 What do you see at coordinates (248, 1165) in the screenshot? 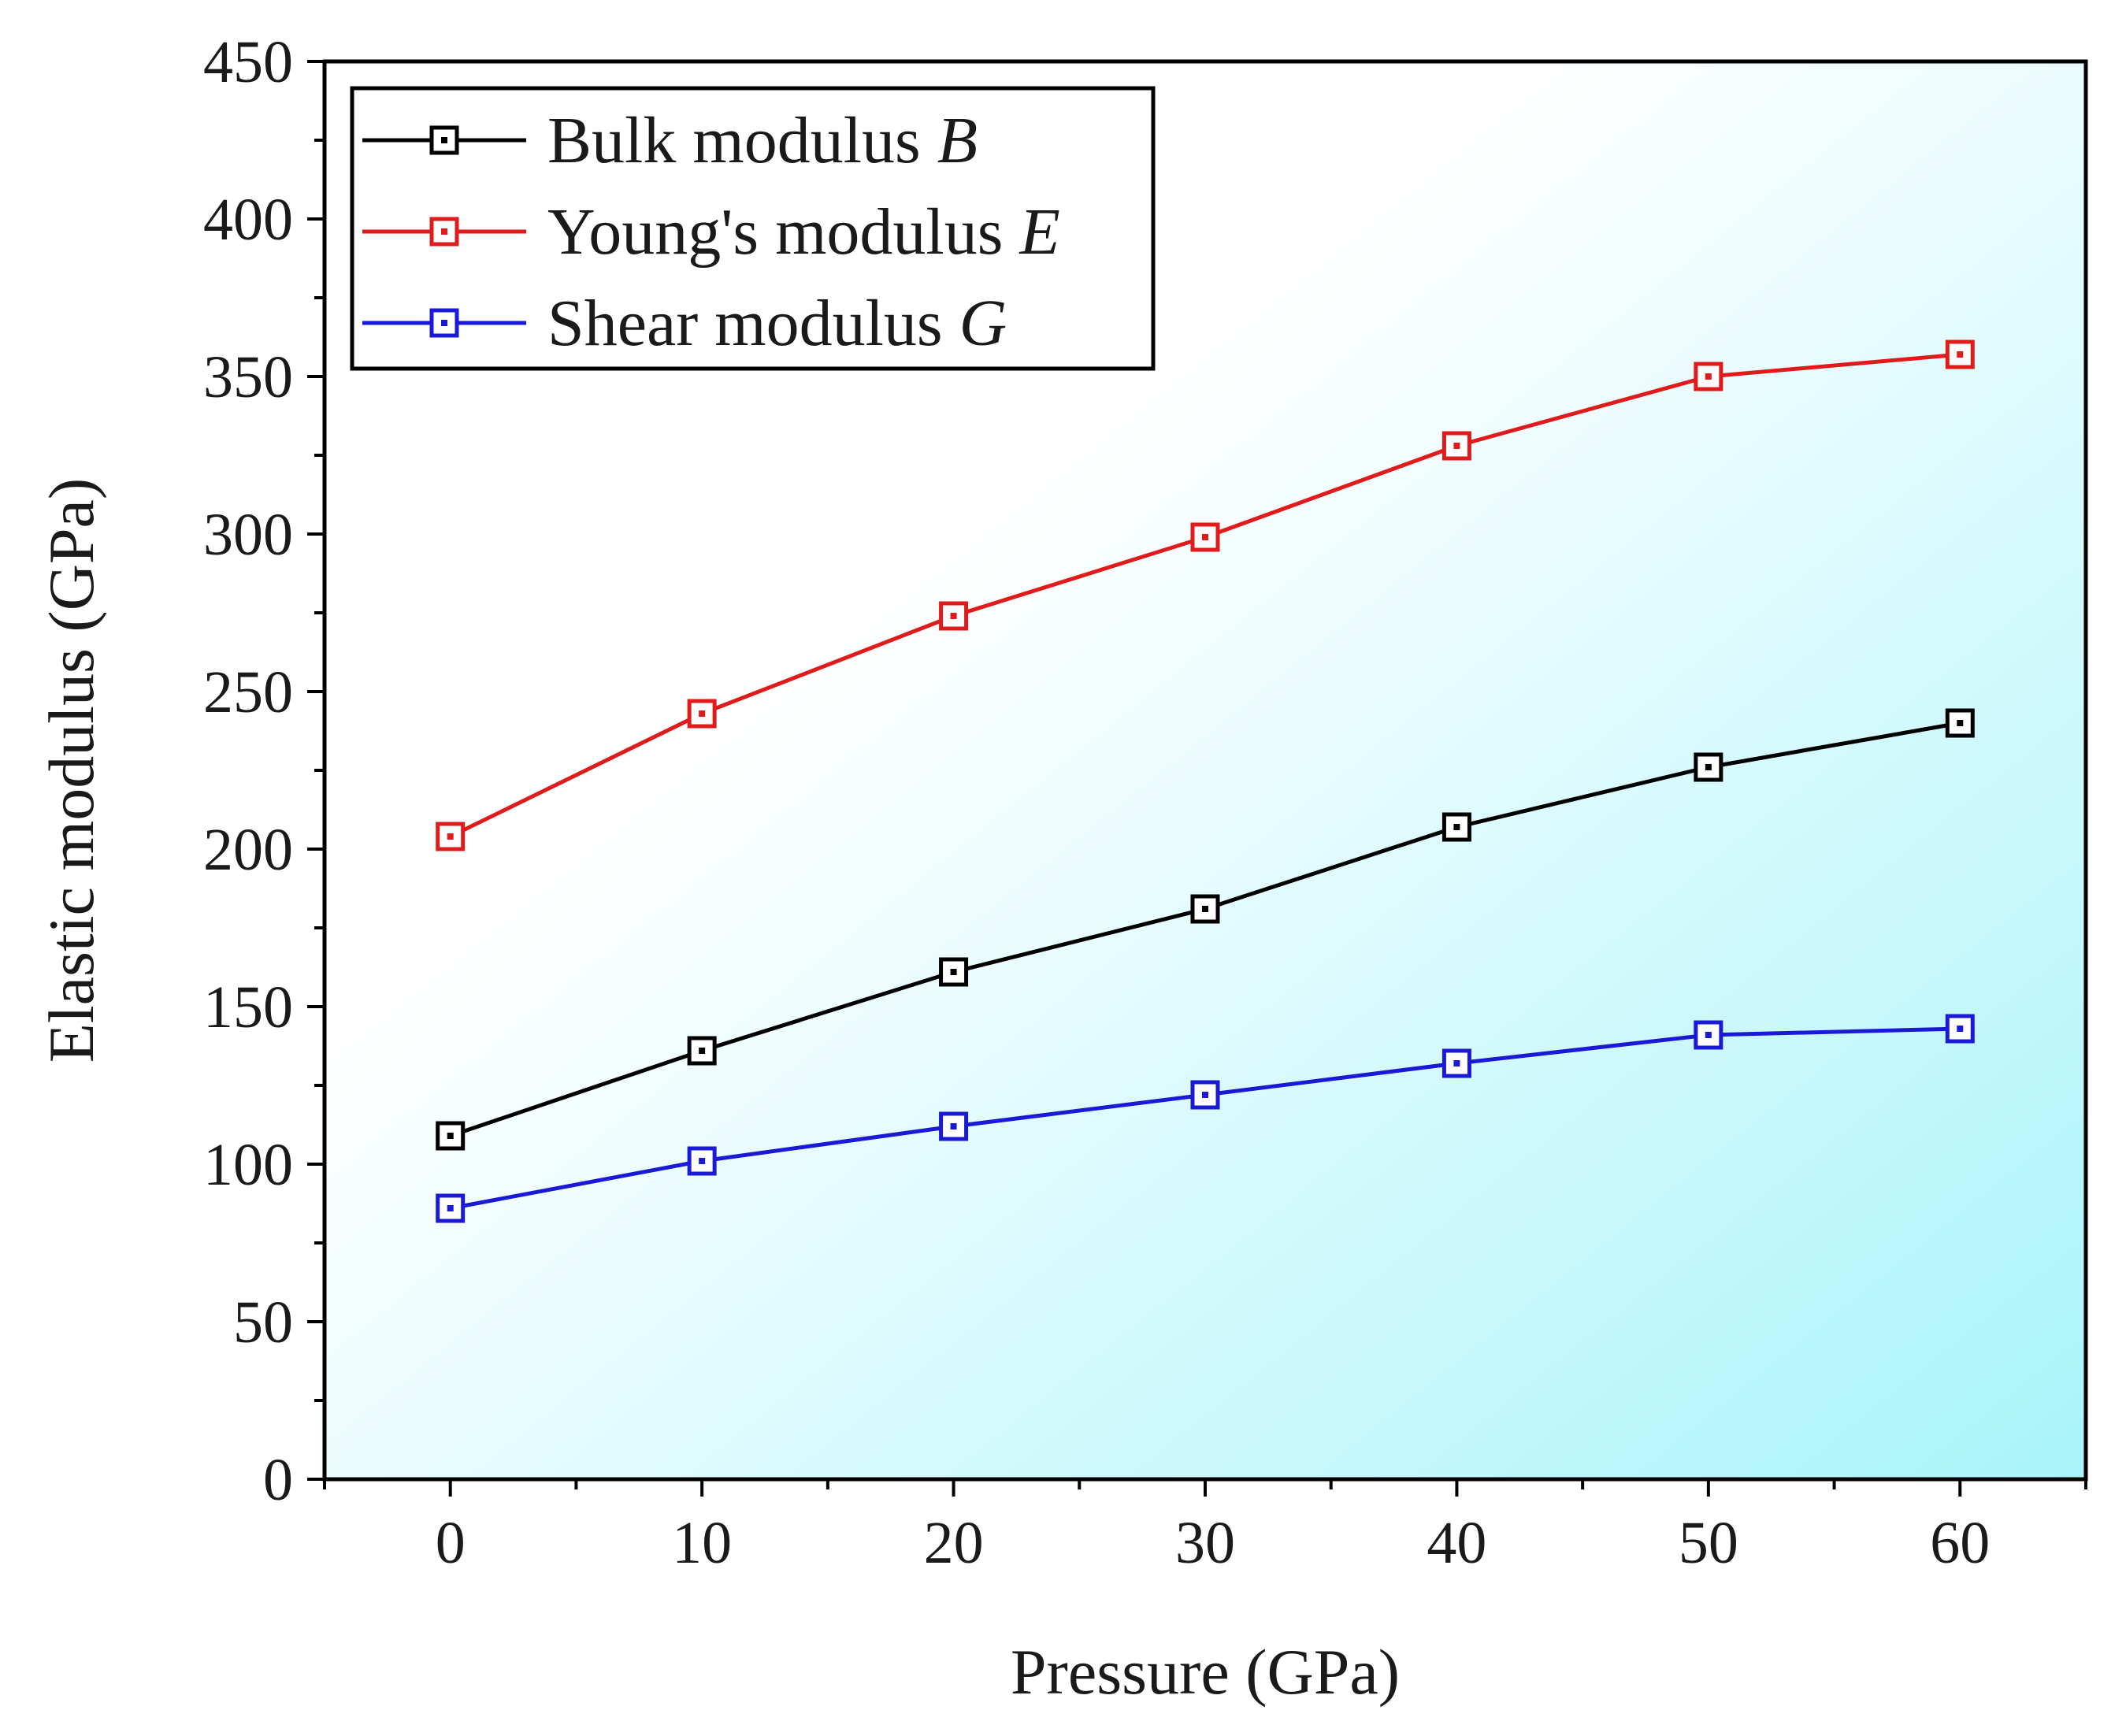
I see `y-tick-label: 100` at bounding box center [248, 1165].